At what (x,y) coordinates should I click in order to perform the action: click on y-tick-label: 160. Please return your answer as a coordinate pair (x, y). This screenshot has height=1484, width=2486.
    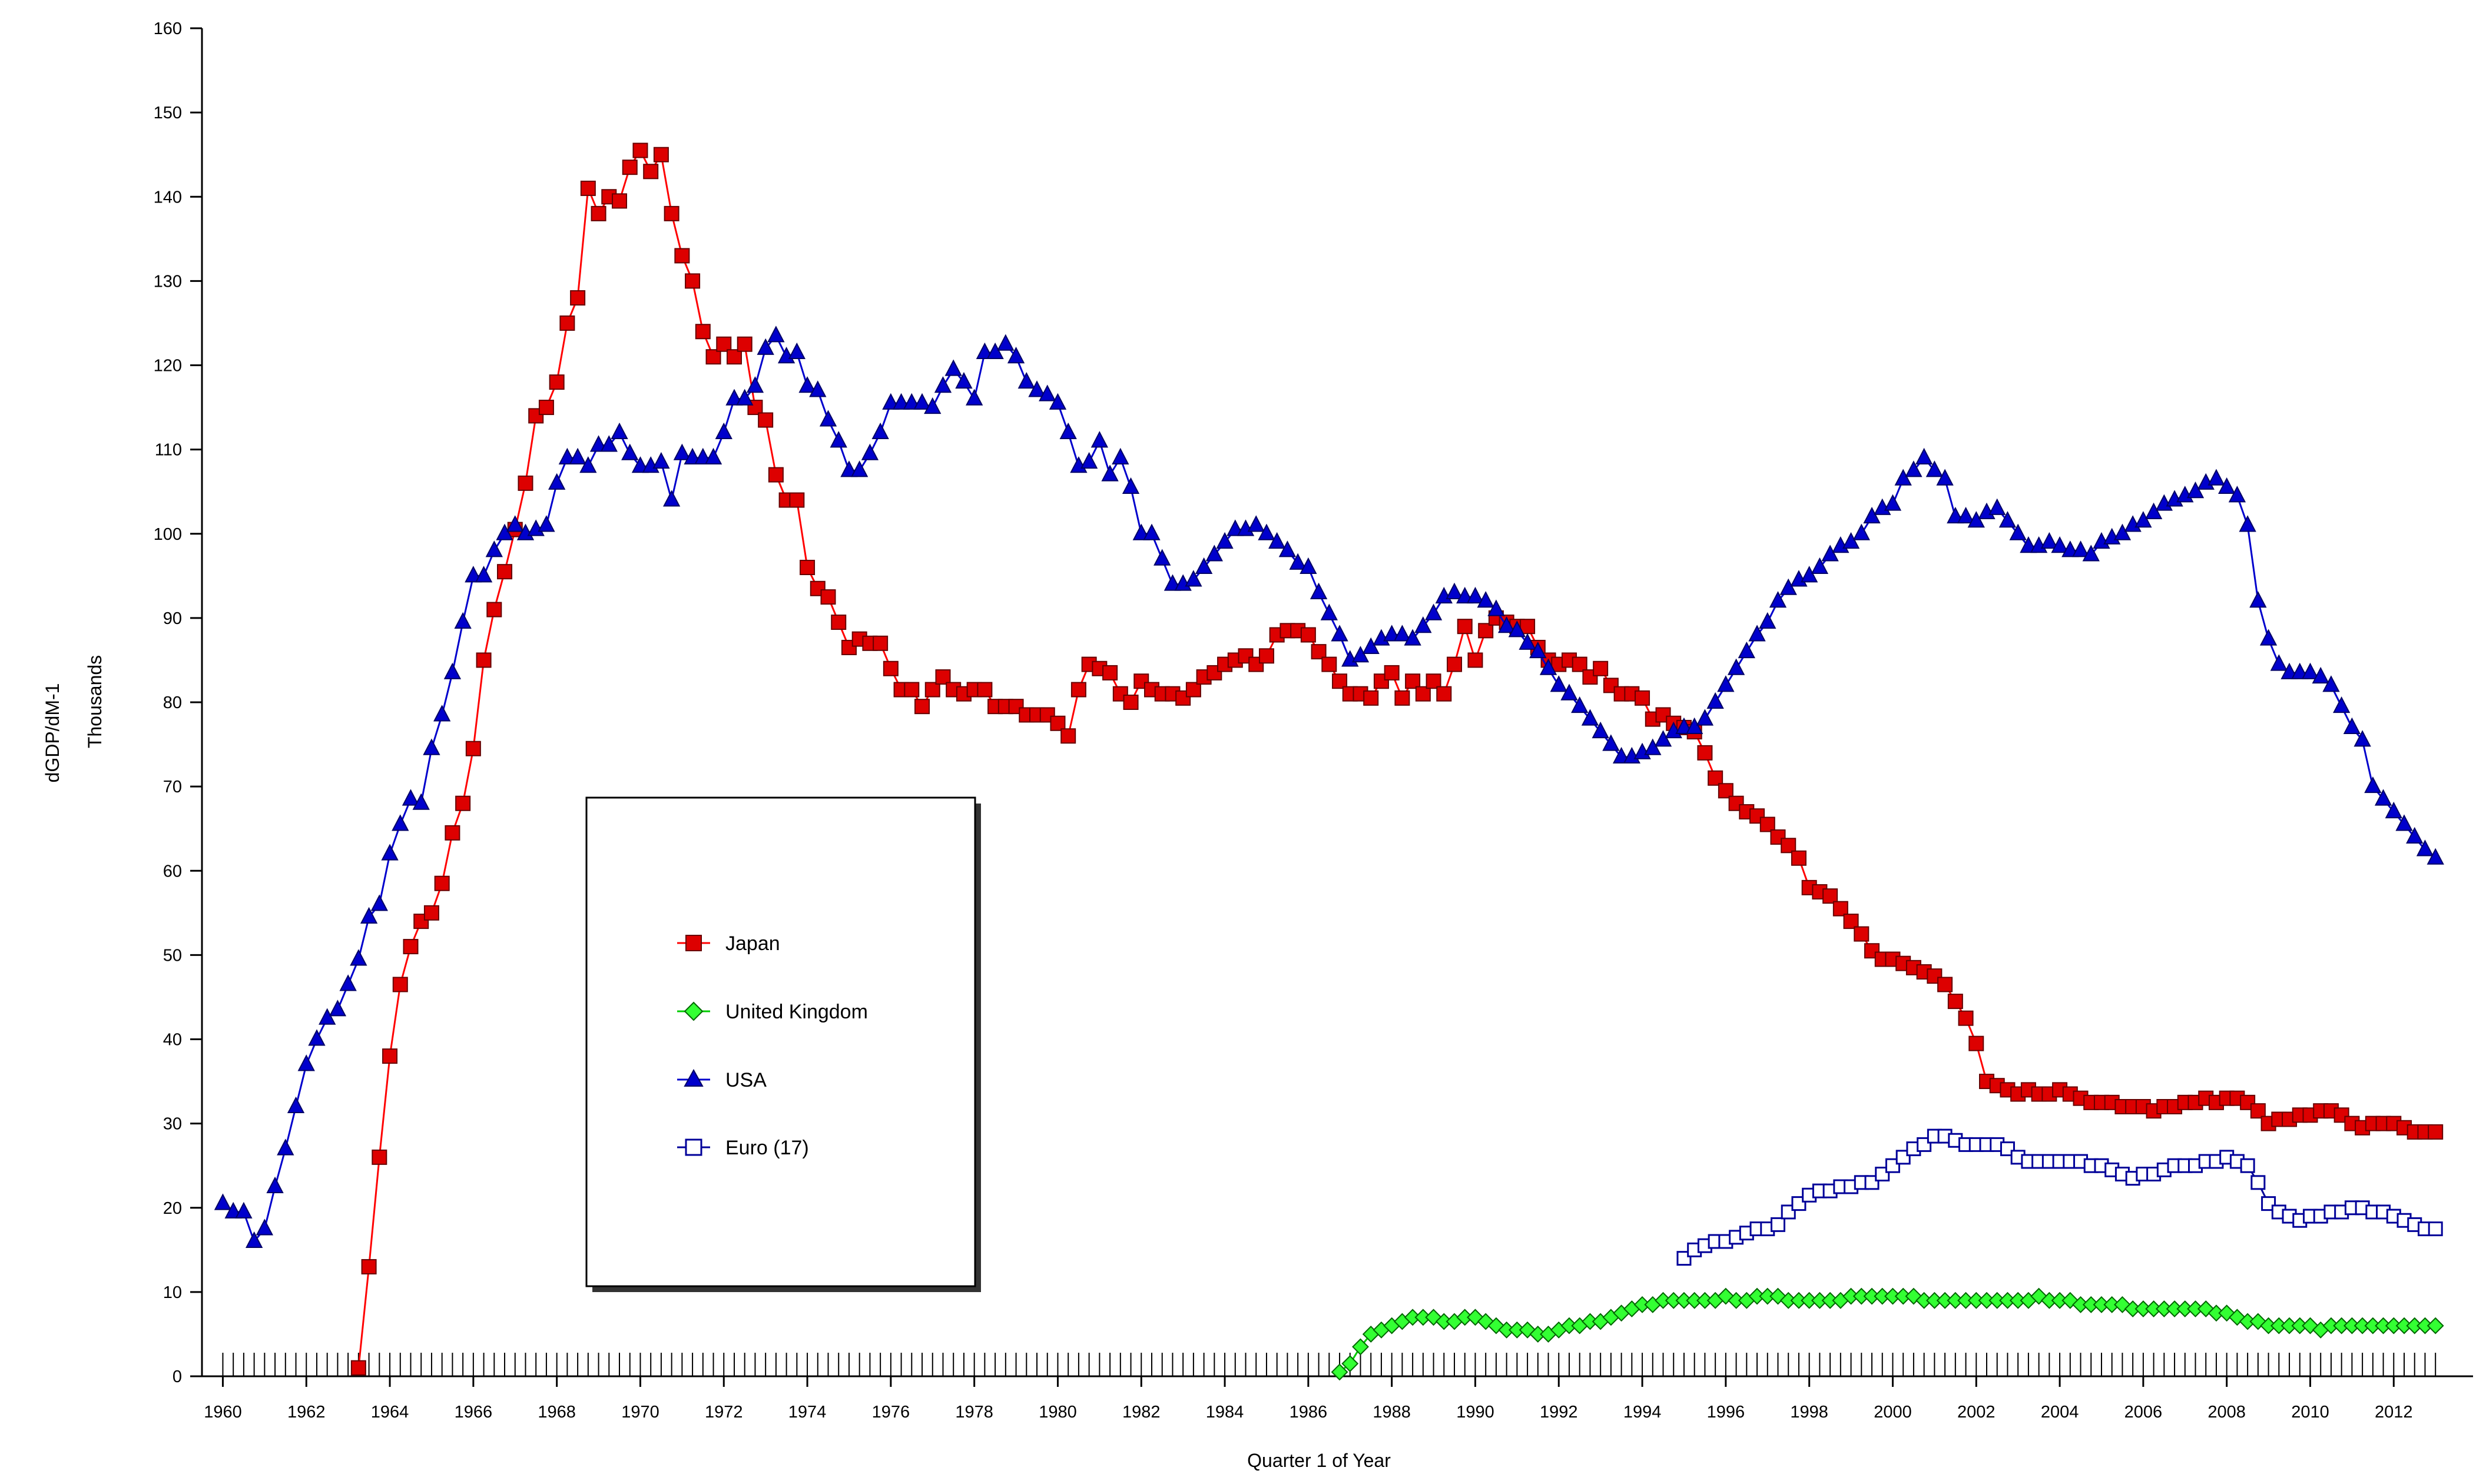
    Looking at the image, I should click on (168, 28).